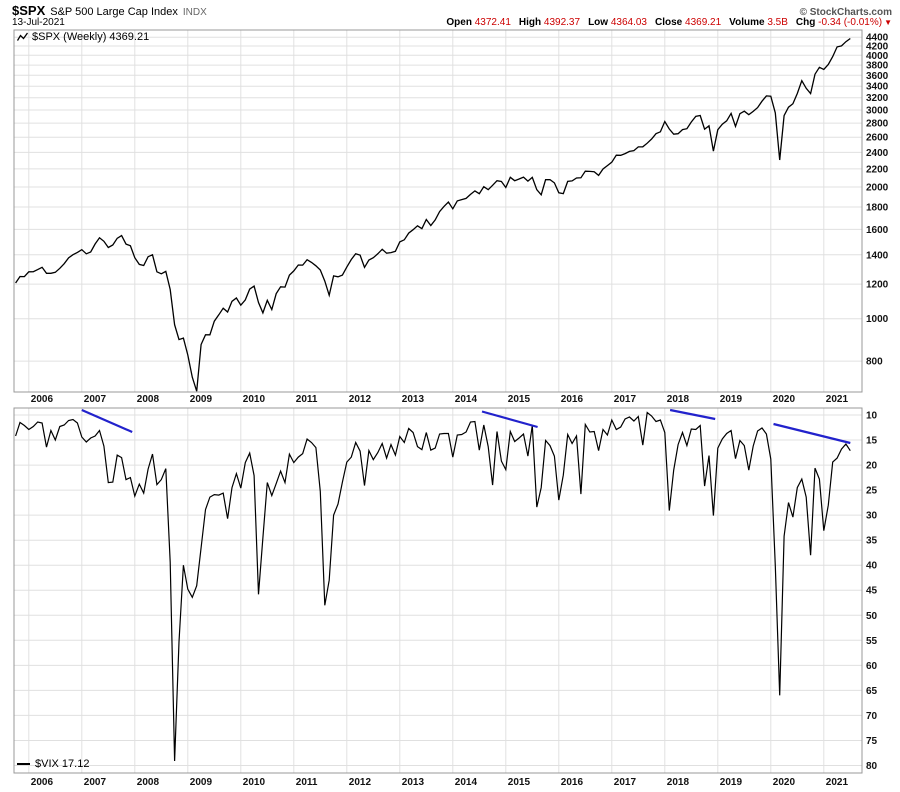 The image size is (900, 792). I want to click on price-axis-label: 2200, so click(877, 169).